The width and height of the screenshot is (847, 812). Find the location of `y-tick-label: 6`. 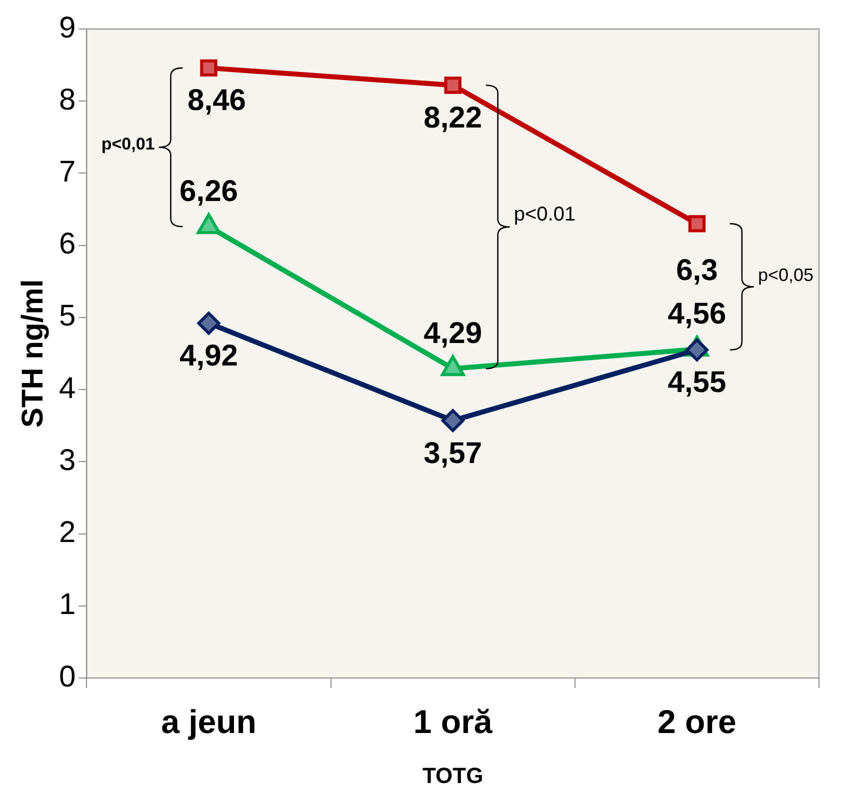

y-tick-label: 6 is located at coordinates (67, 244).